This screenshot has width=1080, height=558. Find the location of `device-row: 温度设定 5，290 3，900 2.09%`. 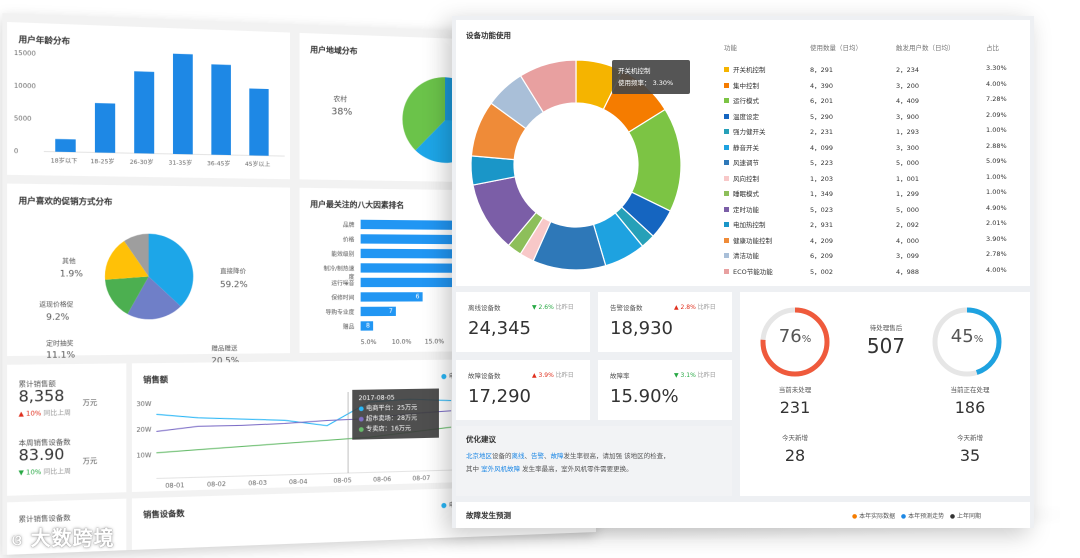

device-row: 温度设定 5，290 3，900 2.09% is located at coordinates (874, 118).